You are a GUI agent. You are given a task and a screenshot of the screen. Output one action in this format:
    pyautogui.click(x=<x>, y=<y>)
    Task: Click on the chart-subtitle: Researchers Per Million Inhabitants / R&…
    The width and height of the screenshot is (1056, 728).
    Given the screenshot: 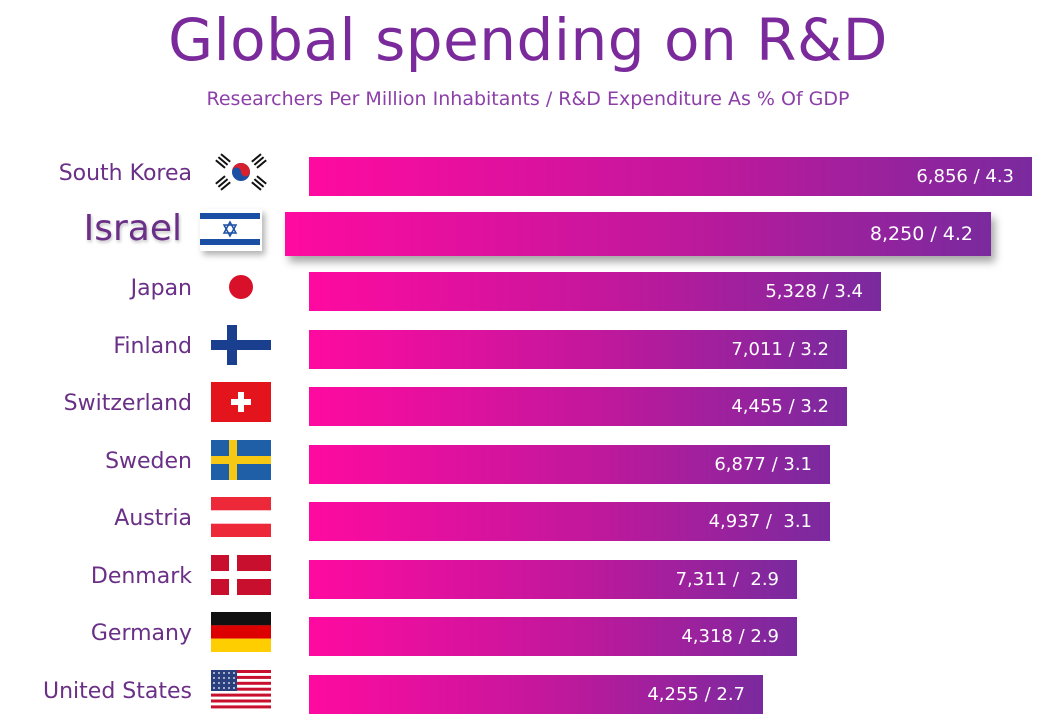 What is the action you would take?
    pyautogui.click(x=528, y=99)
    